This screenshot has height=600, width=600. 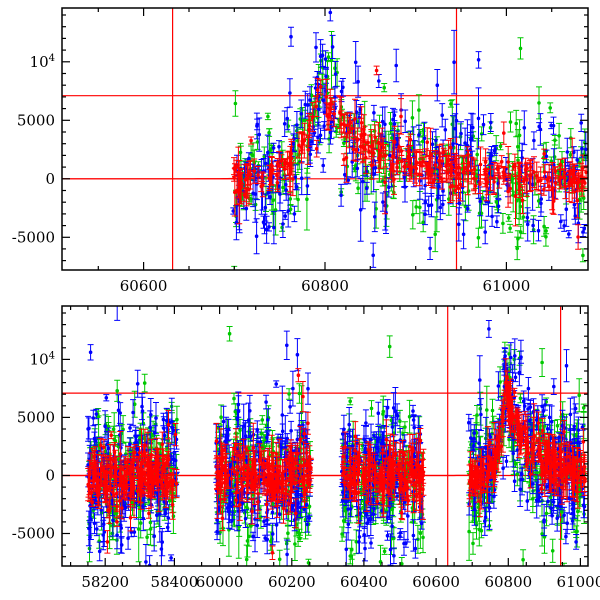 What do you see at coordinates (105, 582) in the screenshot?
I see `x-tick-label: 58200` at bounding box center [105, 582].